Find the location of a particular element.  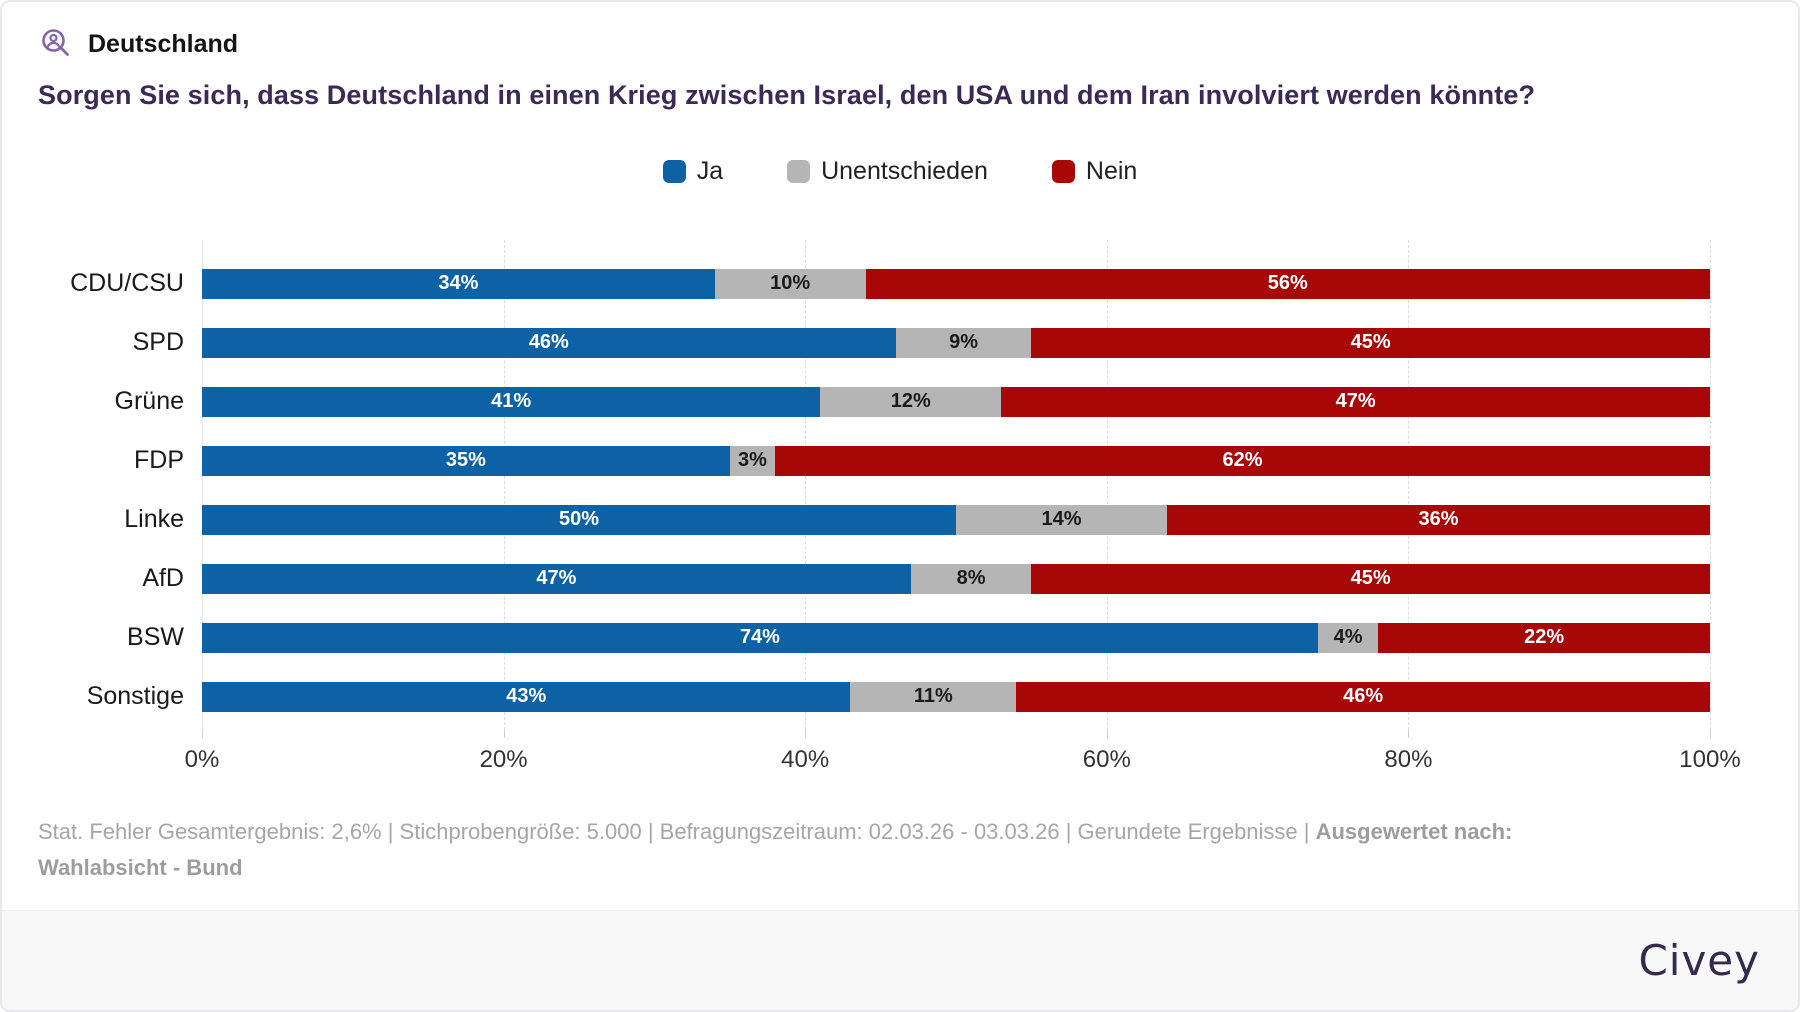

stacked-bar: 41% 12% 47% is located at coordinates (956, 401).